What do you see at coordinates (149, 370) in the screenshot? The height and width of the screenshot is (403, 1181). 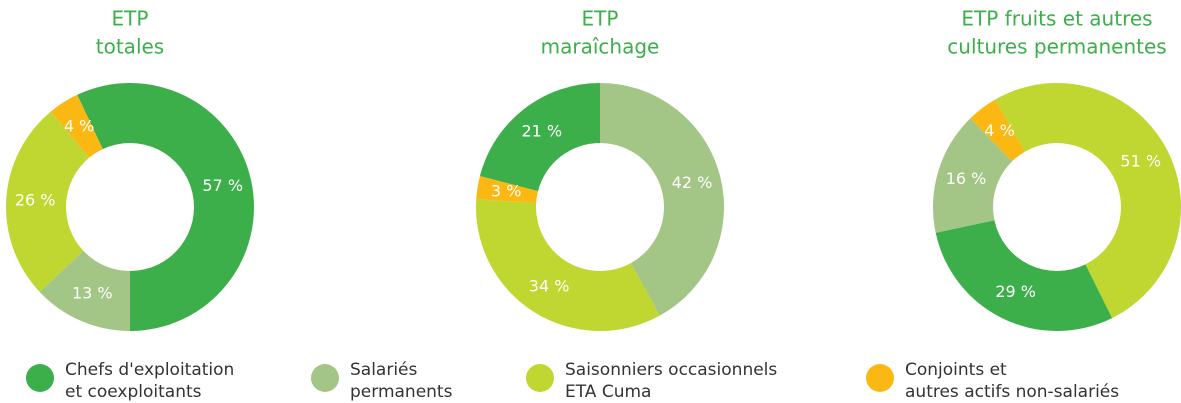 I see `legend-label: Chefs d'exploitation` at bounding box center [149, 370].